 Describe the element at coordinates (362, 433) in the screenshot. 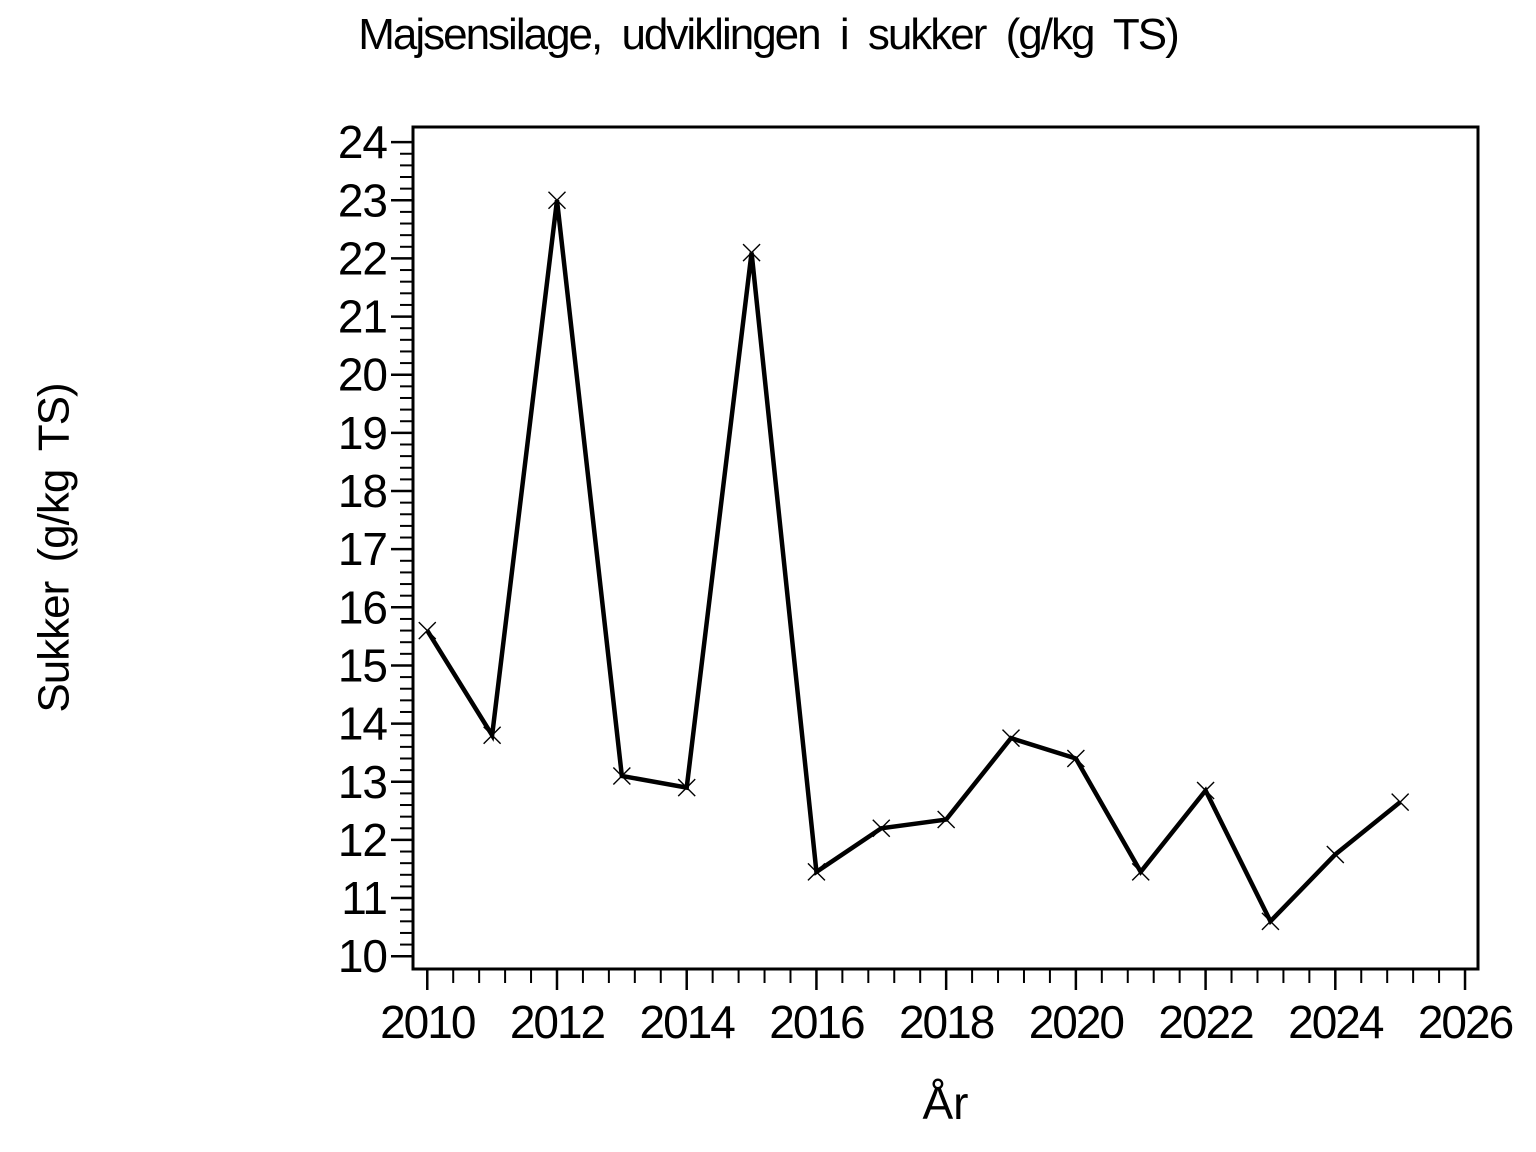

I see `y-tick-label: 19` at that location.